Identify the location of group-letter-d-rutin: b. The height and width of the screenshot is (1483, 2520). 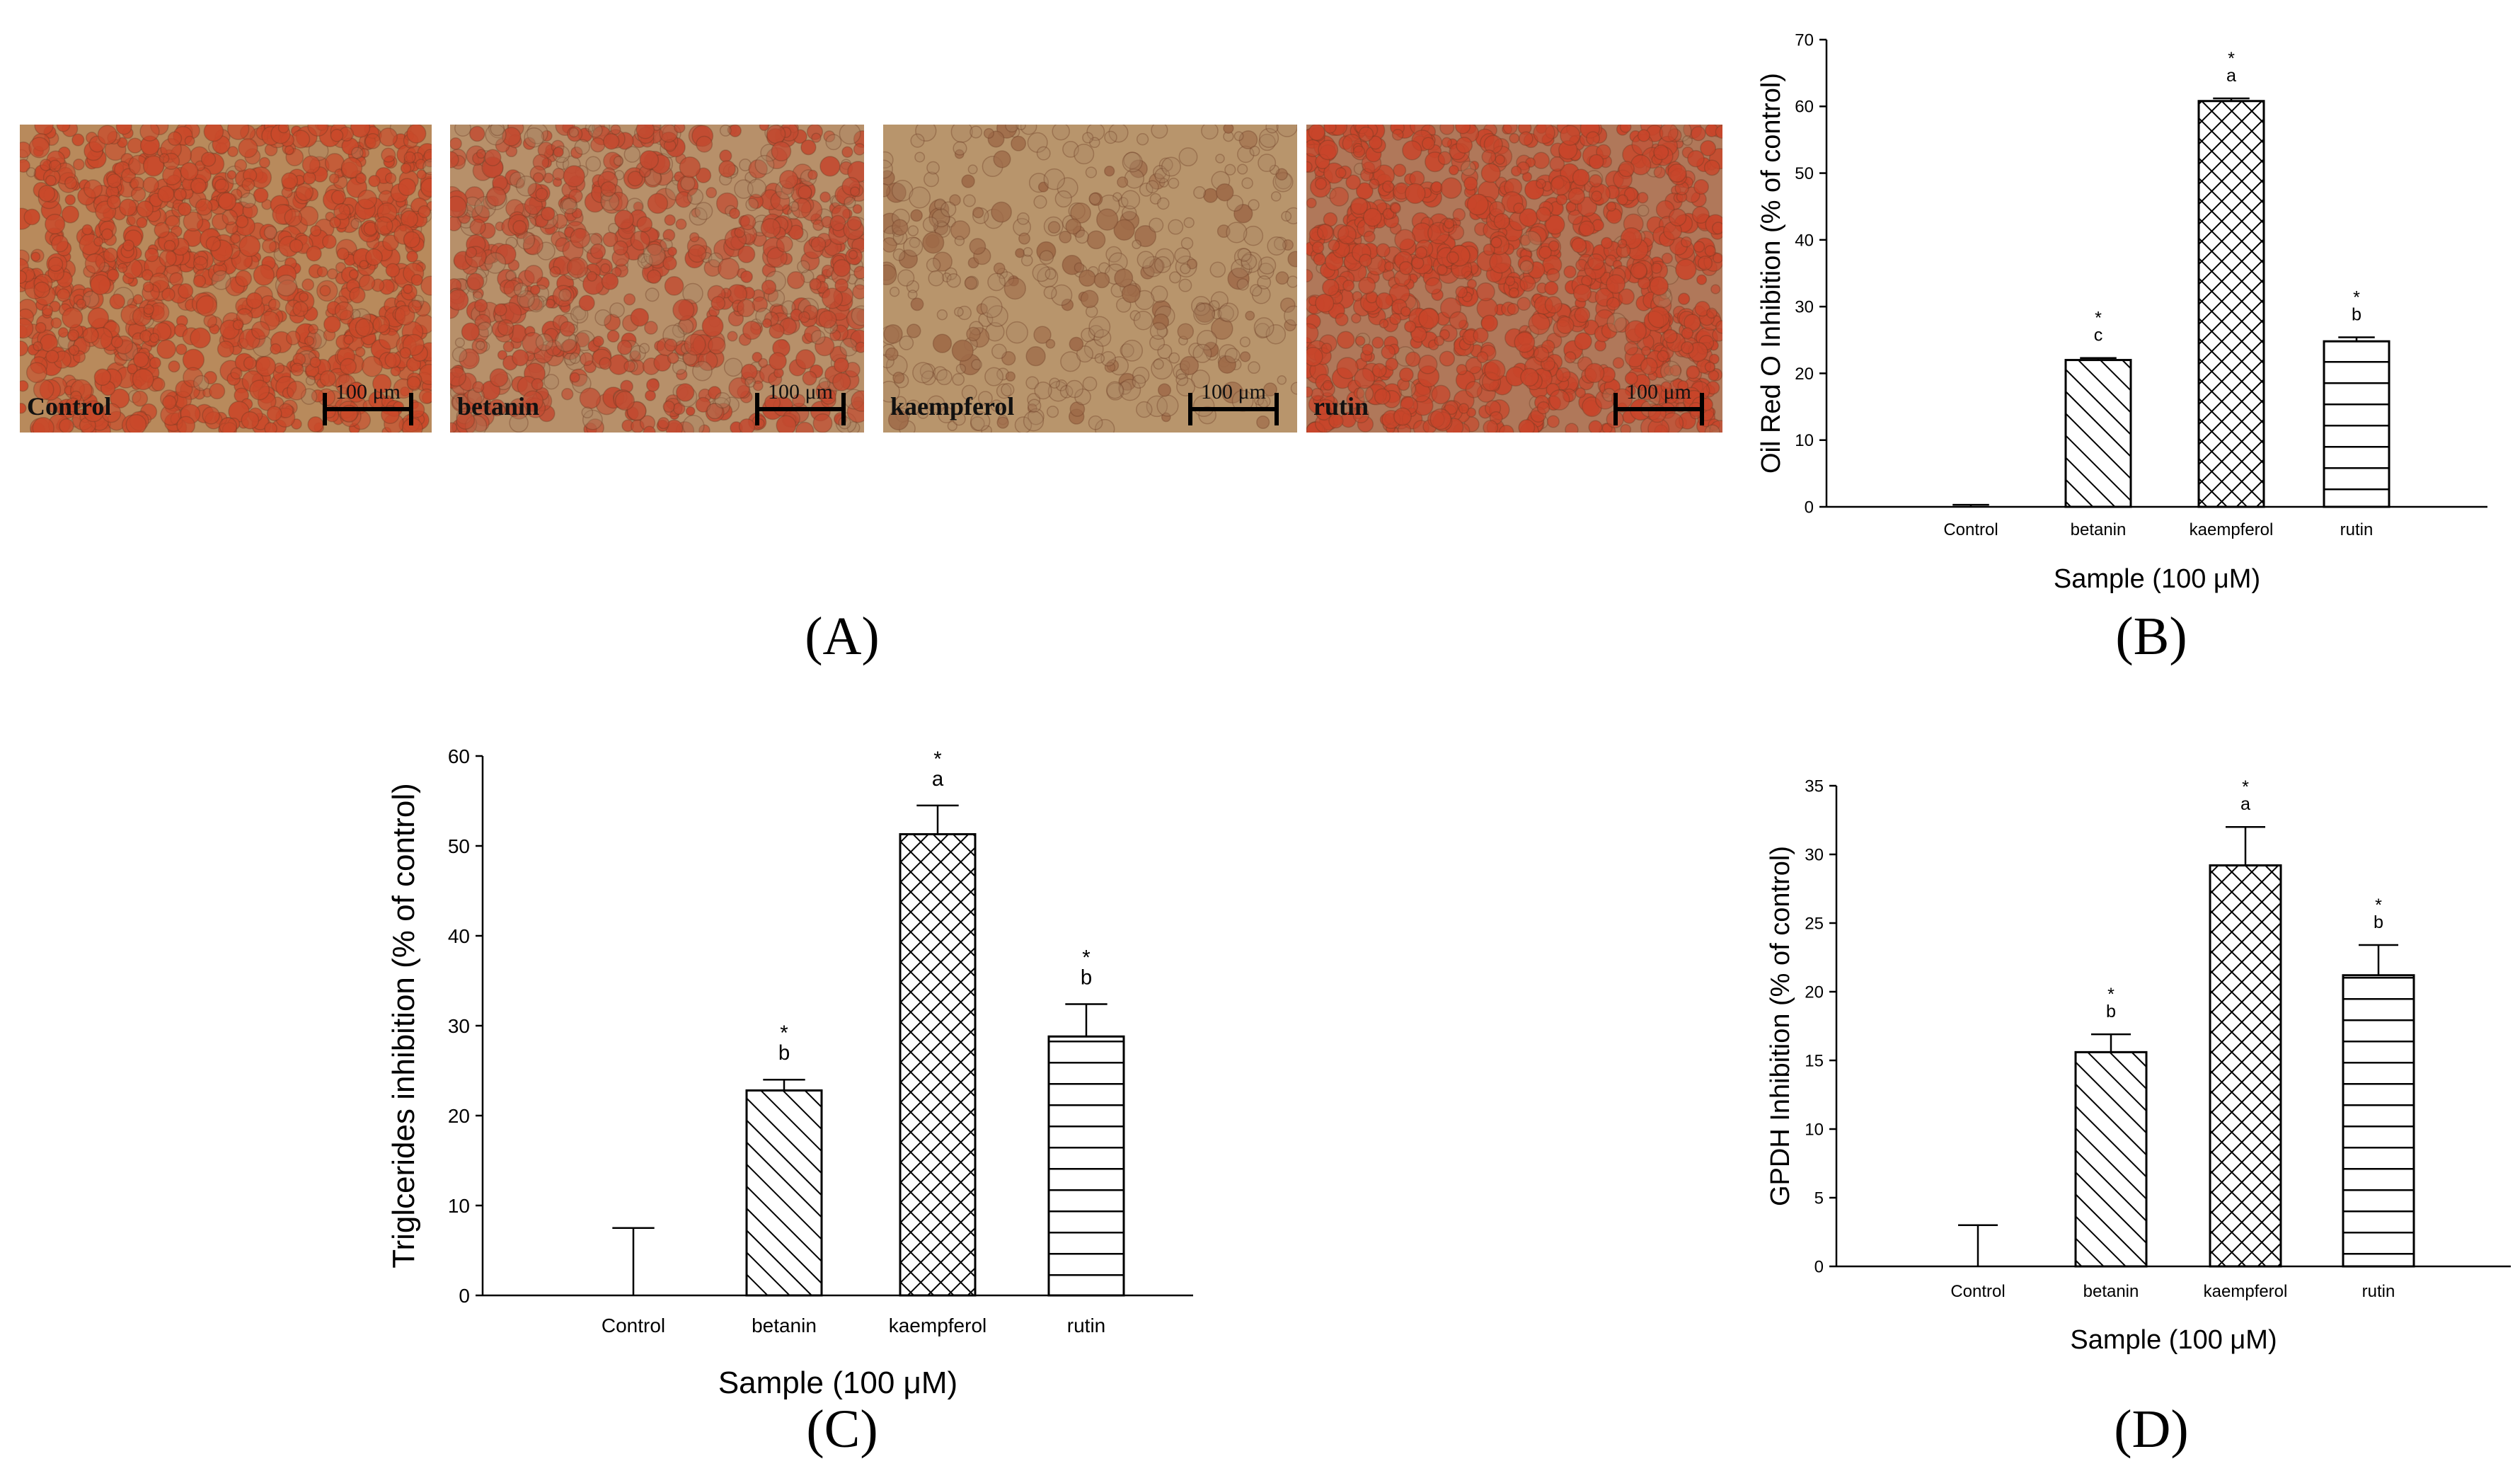
(2378, 922).